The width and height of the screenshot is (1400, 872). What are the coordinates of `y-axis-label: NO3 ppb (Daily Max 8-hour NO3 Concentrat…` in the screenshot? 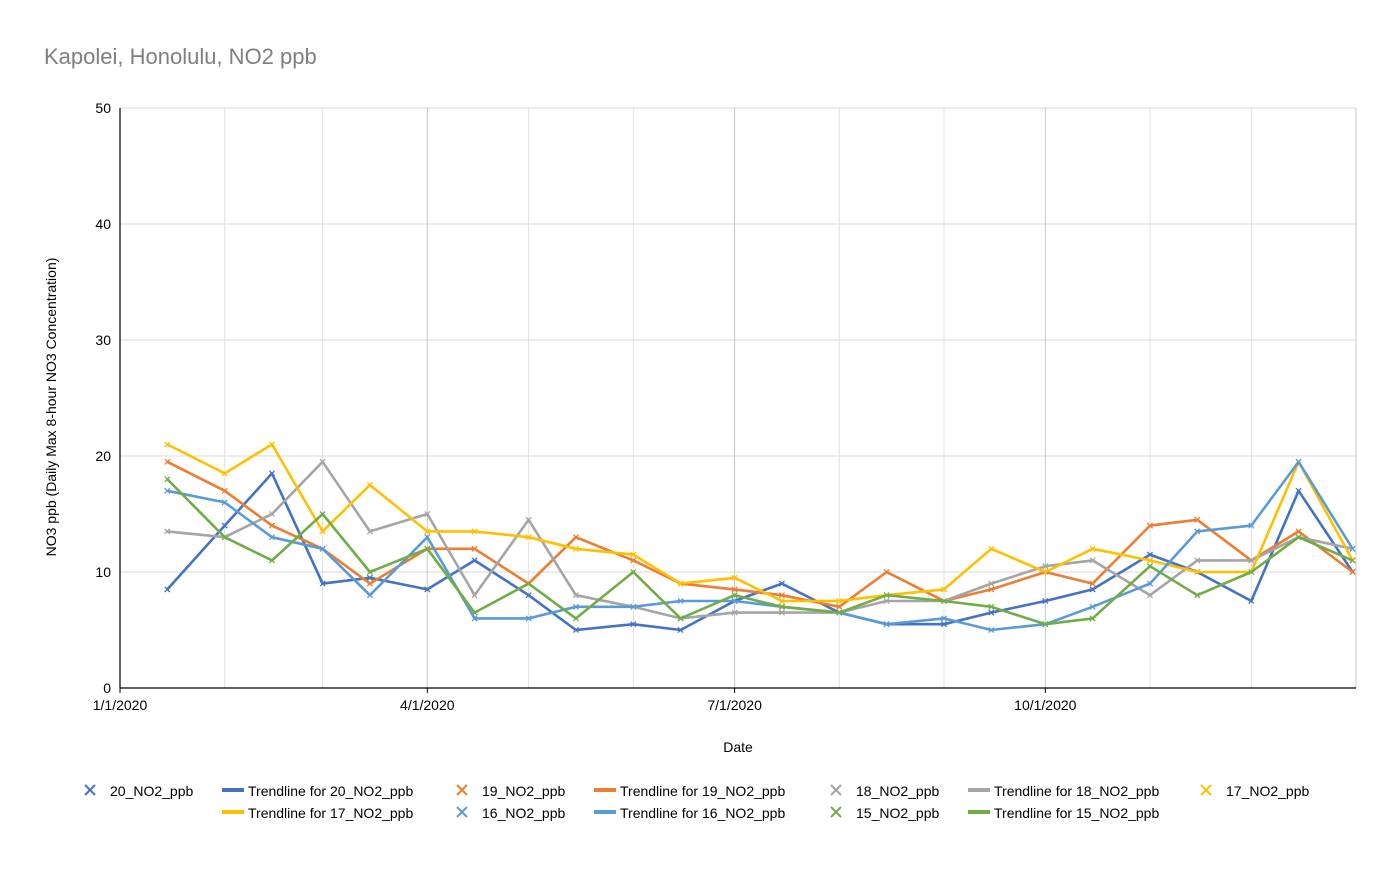 It's located at (51, 407).